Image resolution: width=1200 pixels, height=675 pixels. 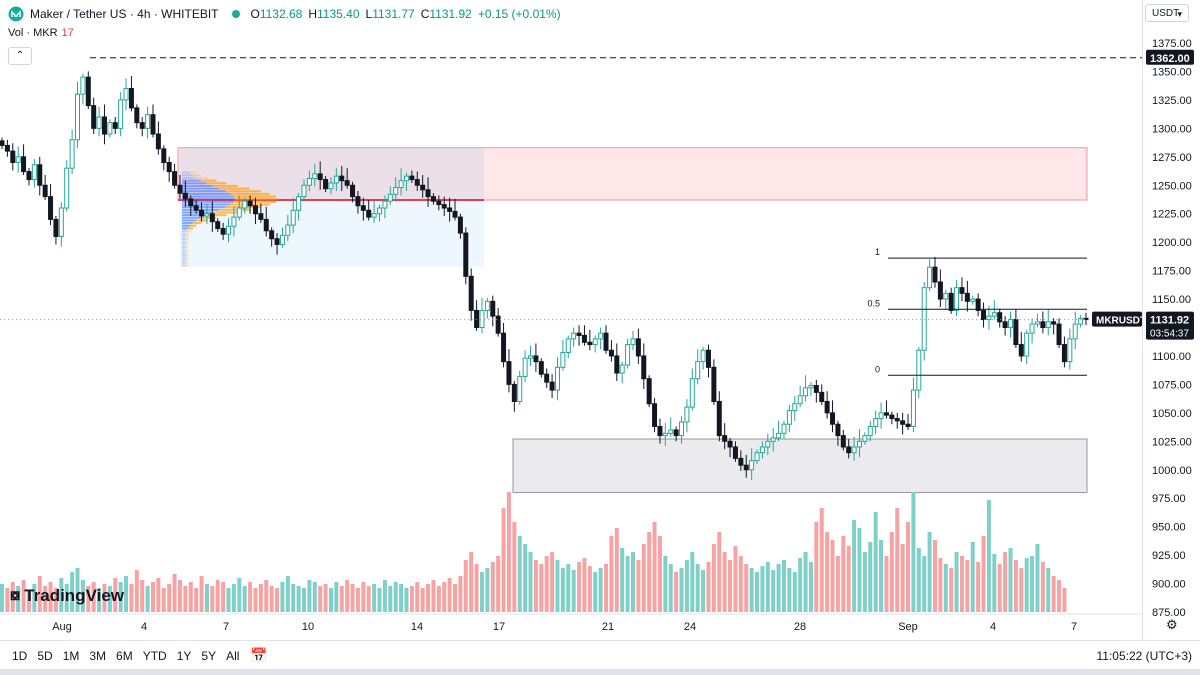 I want to click on tradingview-logo: ⧇ TradingView, so click(x=67, y=596).